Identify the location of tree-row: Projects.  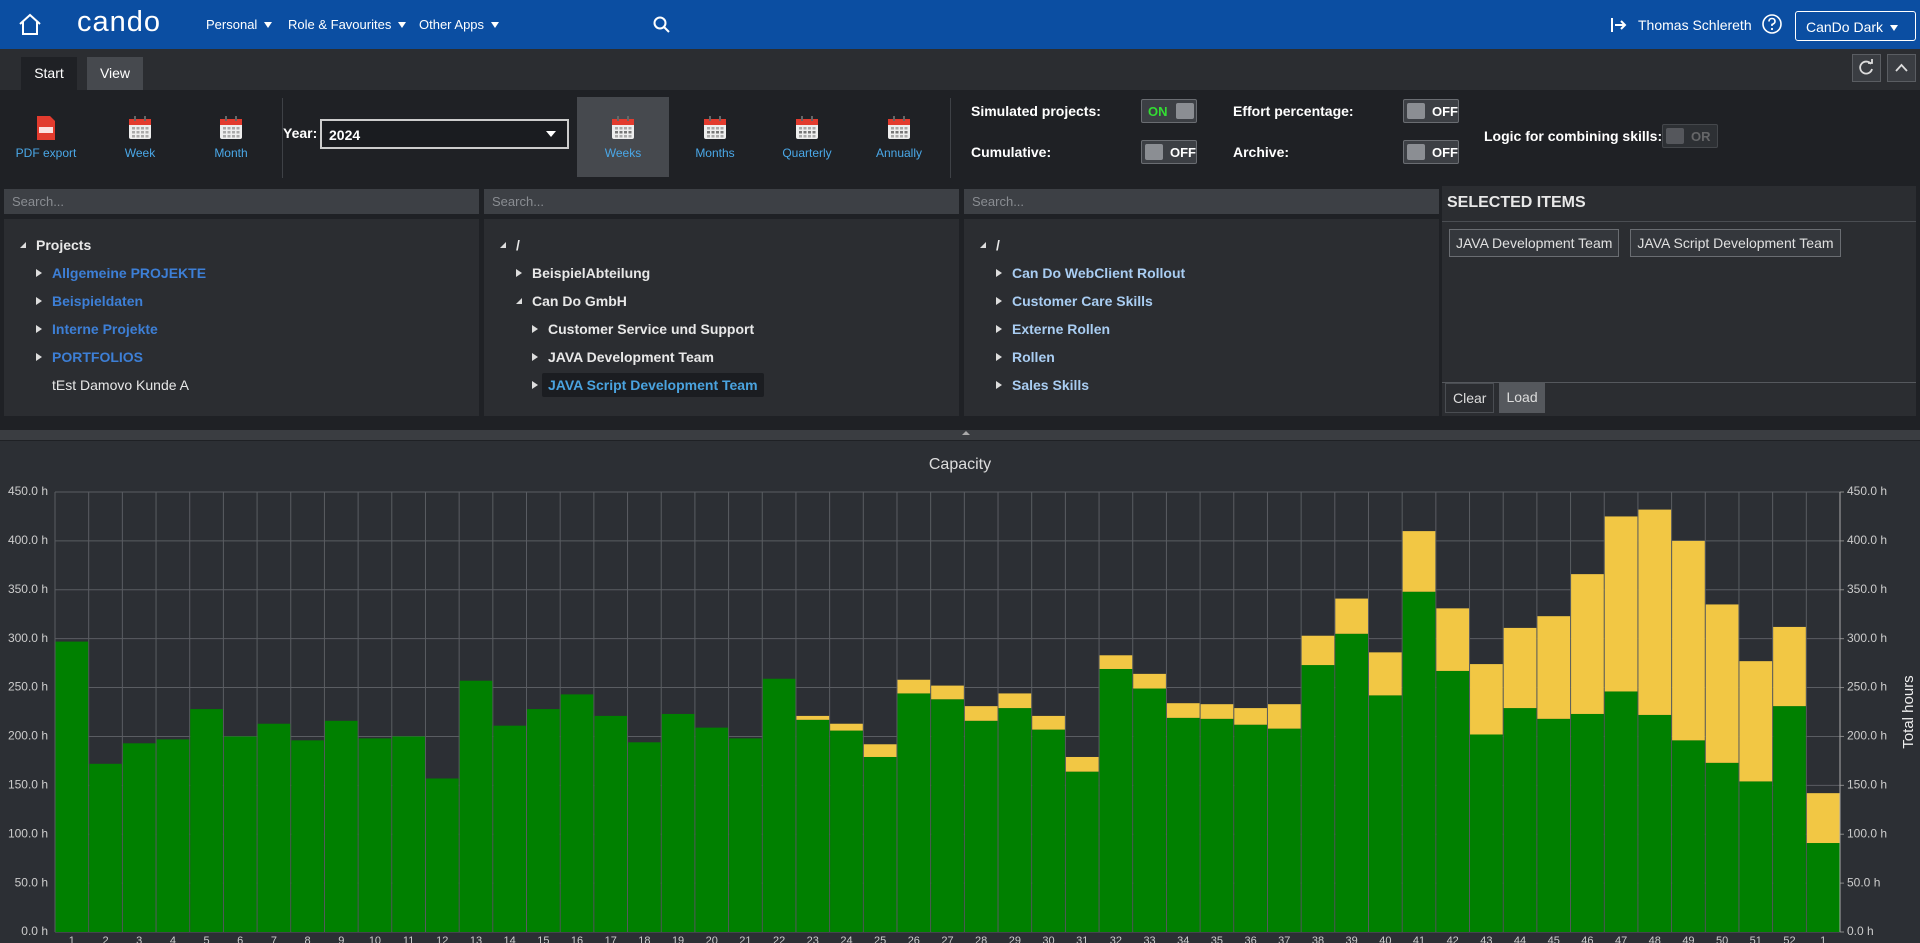
(241, 245).